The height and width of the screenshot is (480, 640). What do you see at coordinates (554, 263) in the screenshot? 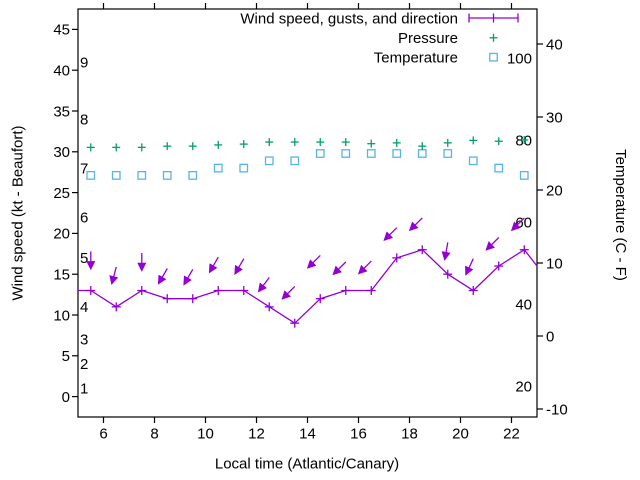
I see `y2-tick-label: 10` at bounding box center [554, 263].